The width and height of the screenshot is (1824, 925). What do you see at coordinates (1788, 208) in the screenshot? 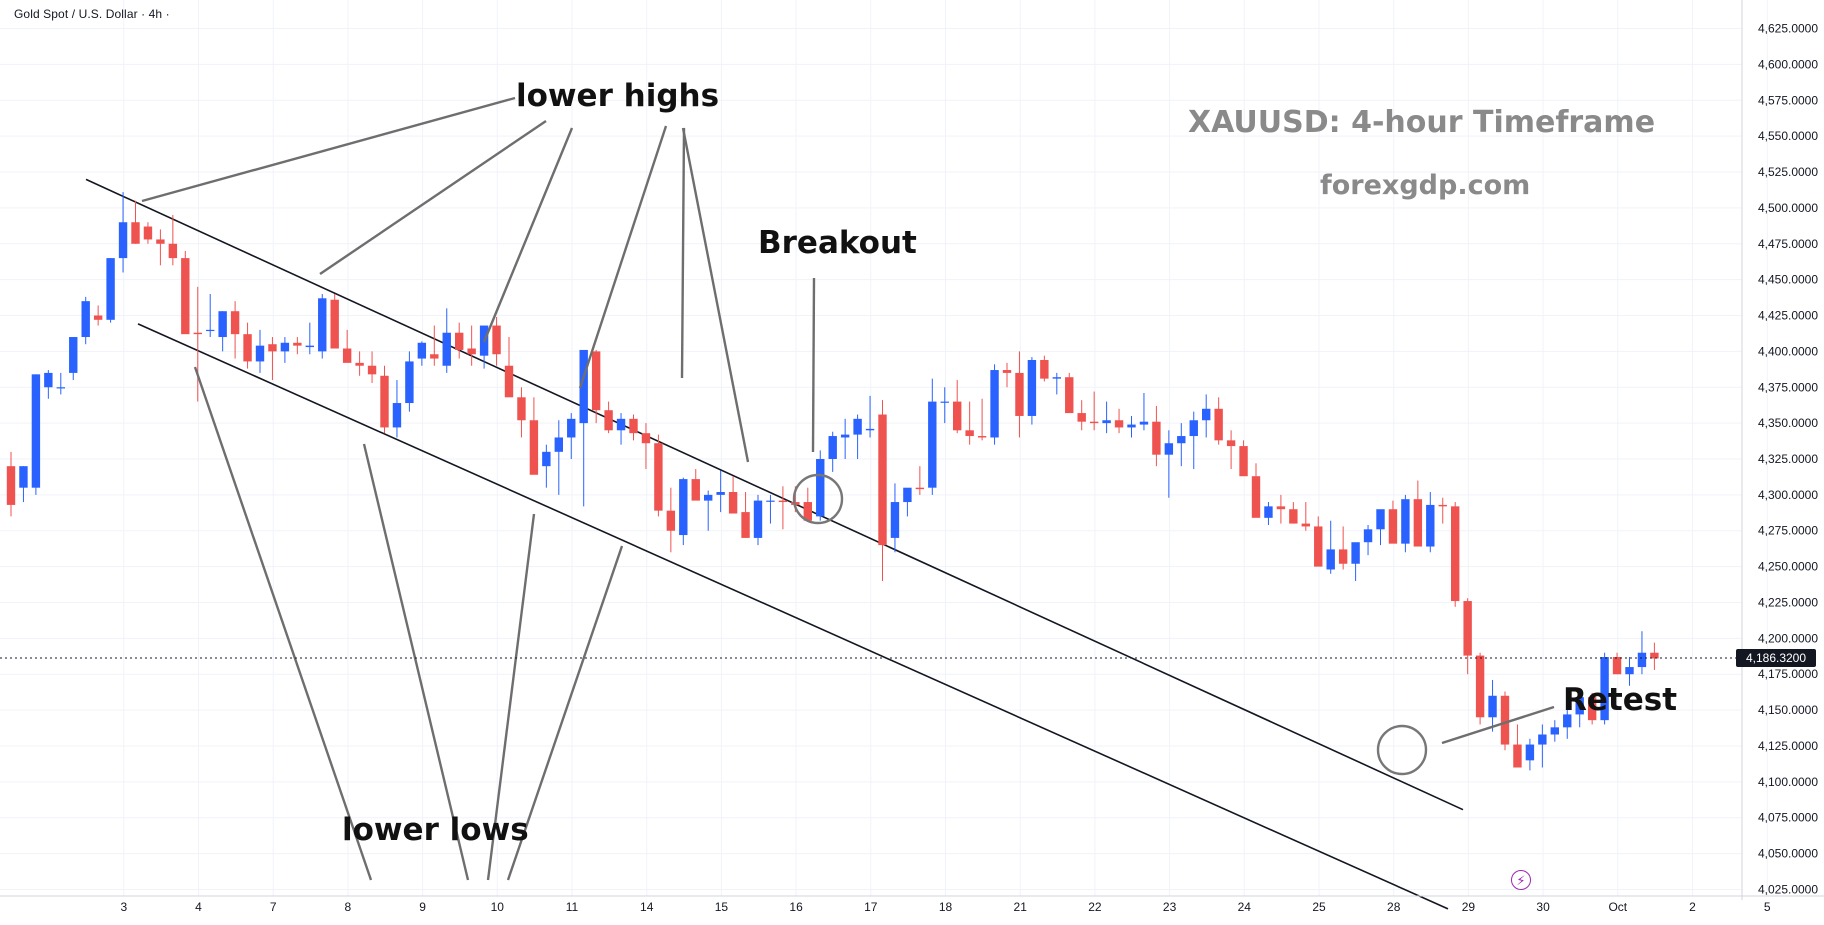
I see `price-tick-label: 4,500.0000` at bounding box center [1788, 208].